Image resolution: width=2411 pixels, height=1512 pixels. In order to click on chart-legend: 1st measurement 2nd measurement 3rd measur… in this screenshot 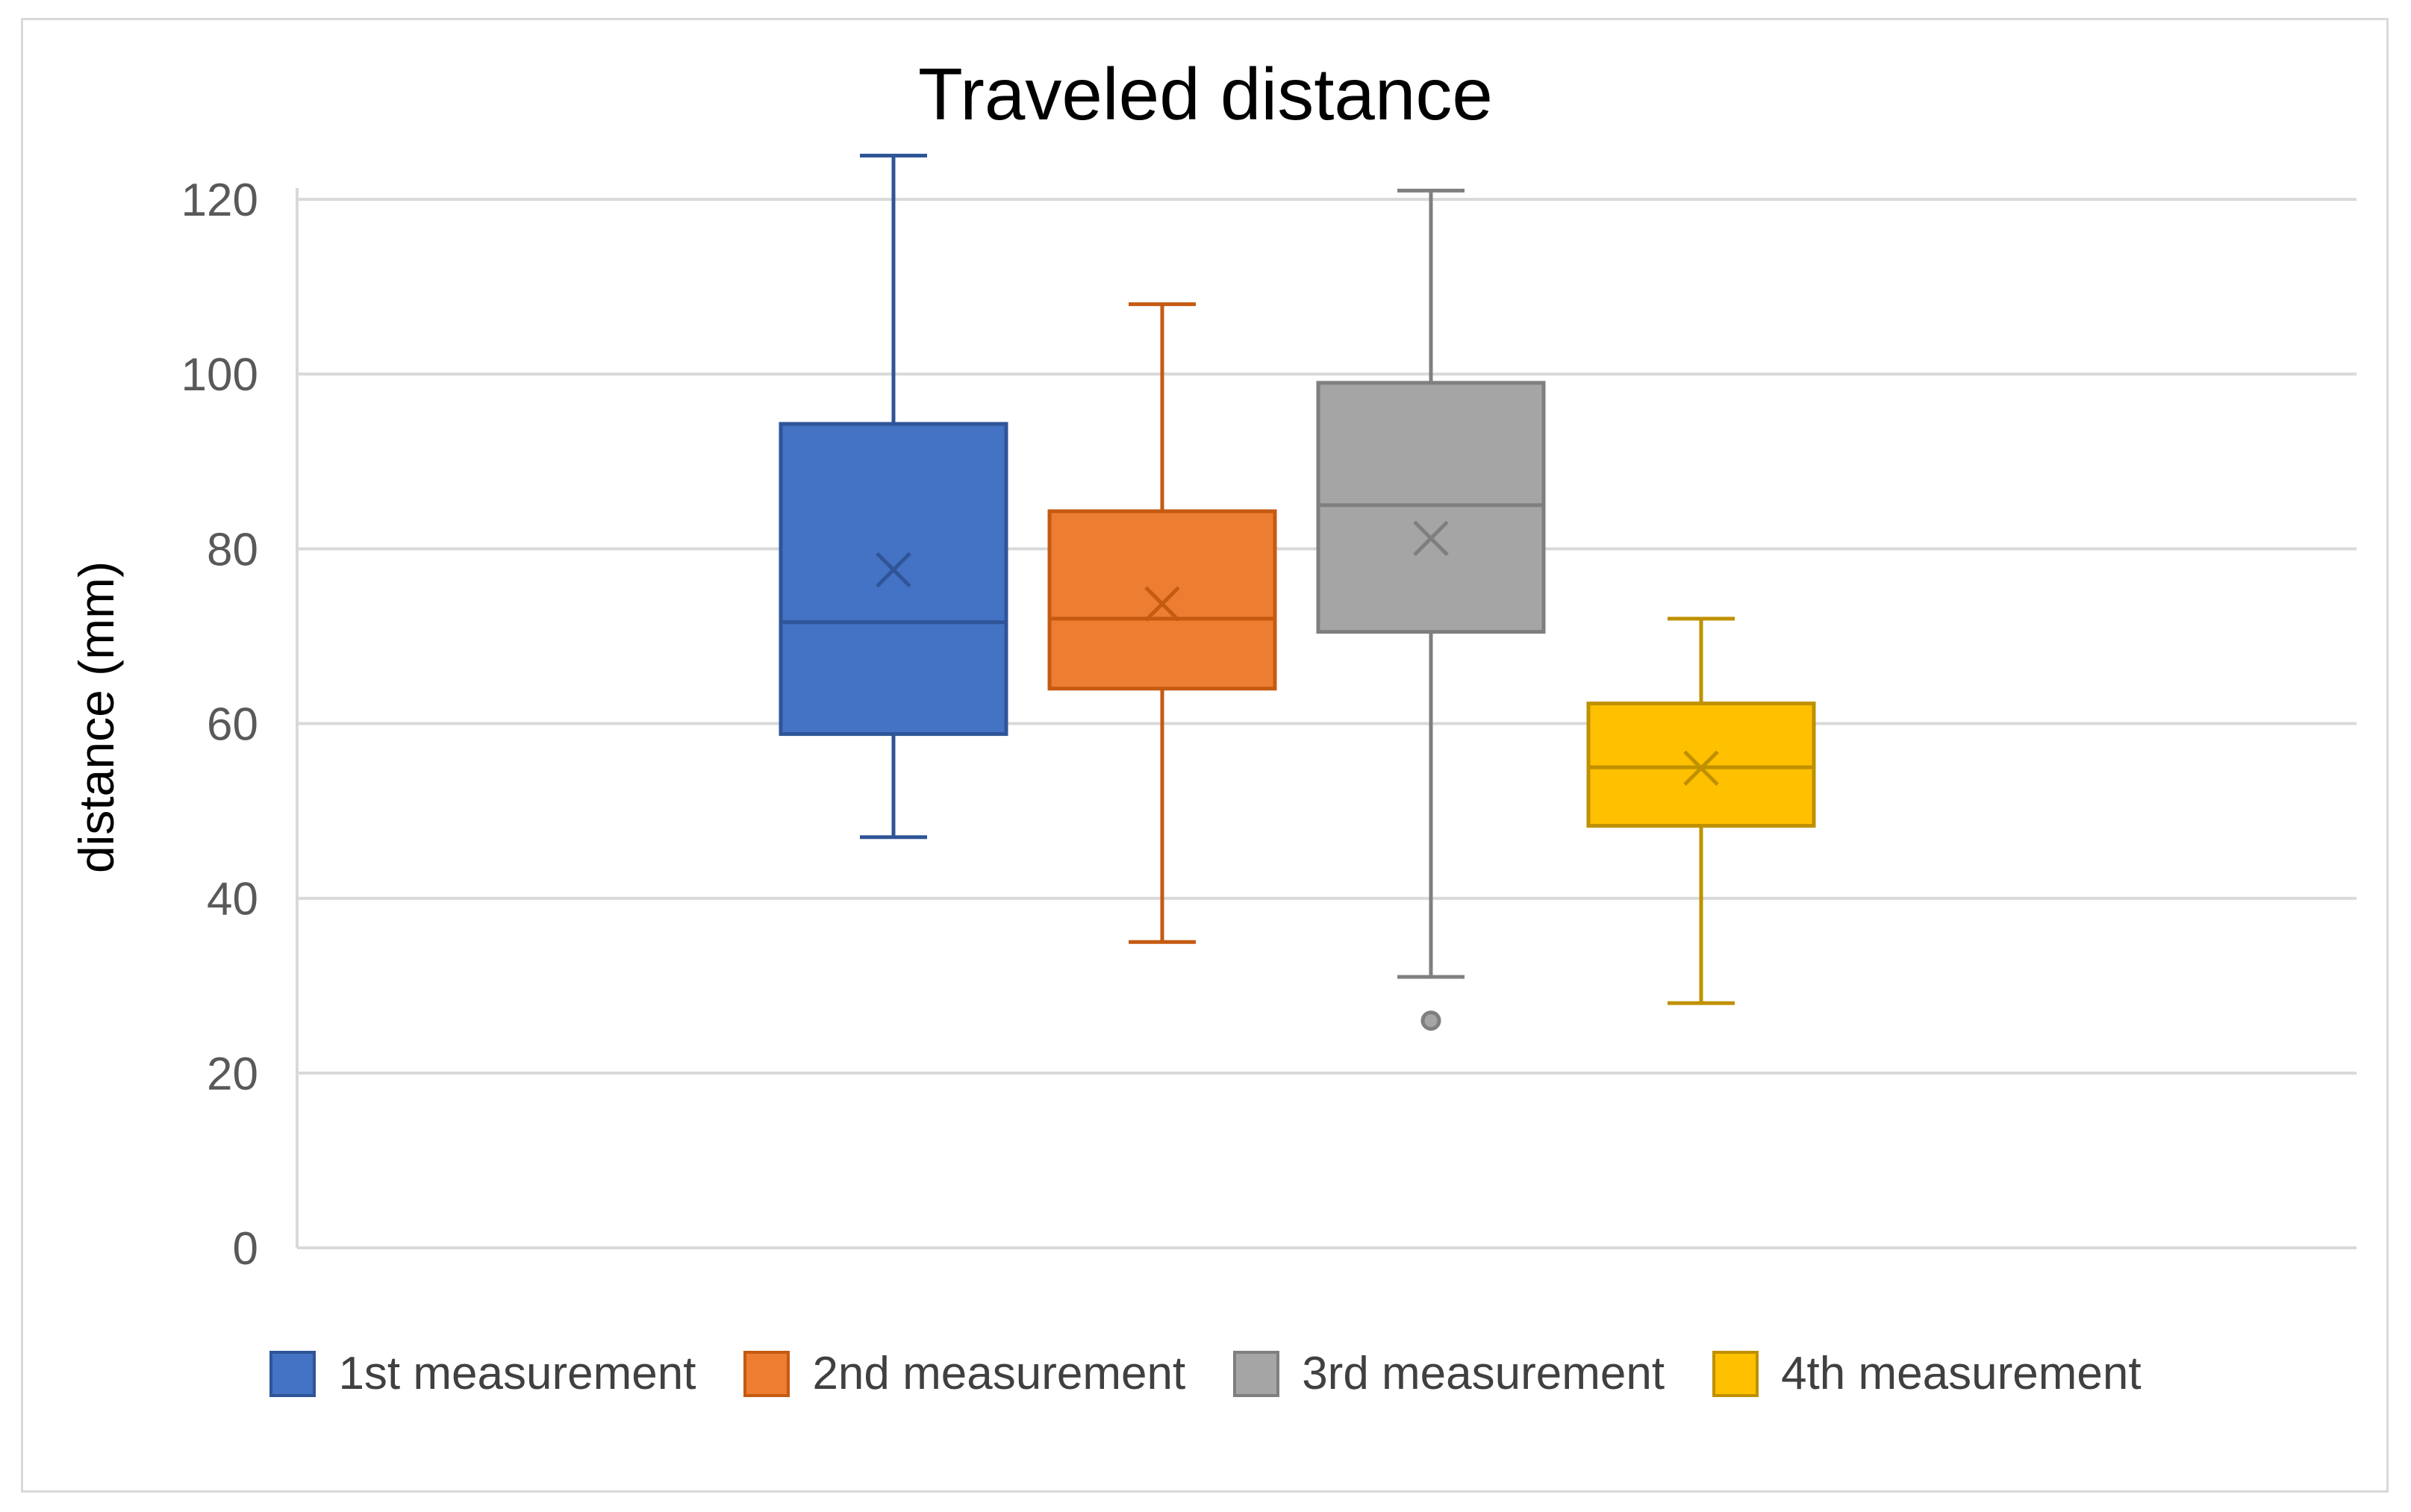, I will do `click(1205, 1373)`.